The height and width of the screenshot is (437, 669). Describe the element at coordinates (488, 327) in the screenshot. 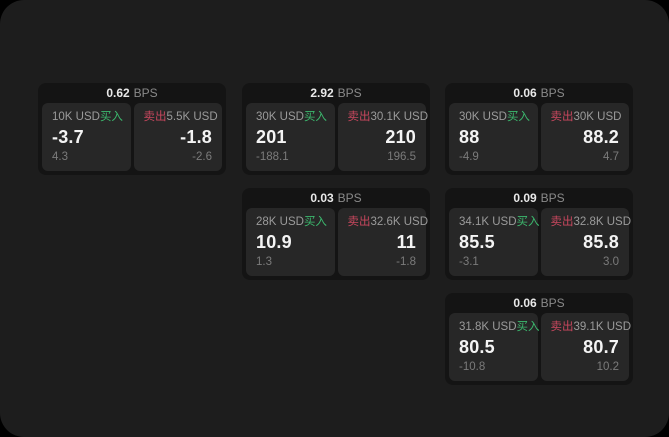

I see `buy-notional: 31.8K USD` at that location.